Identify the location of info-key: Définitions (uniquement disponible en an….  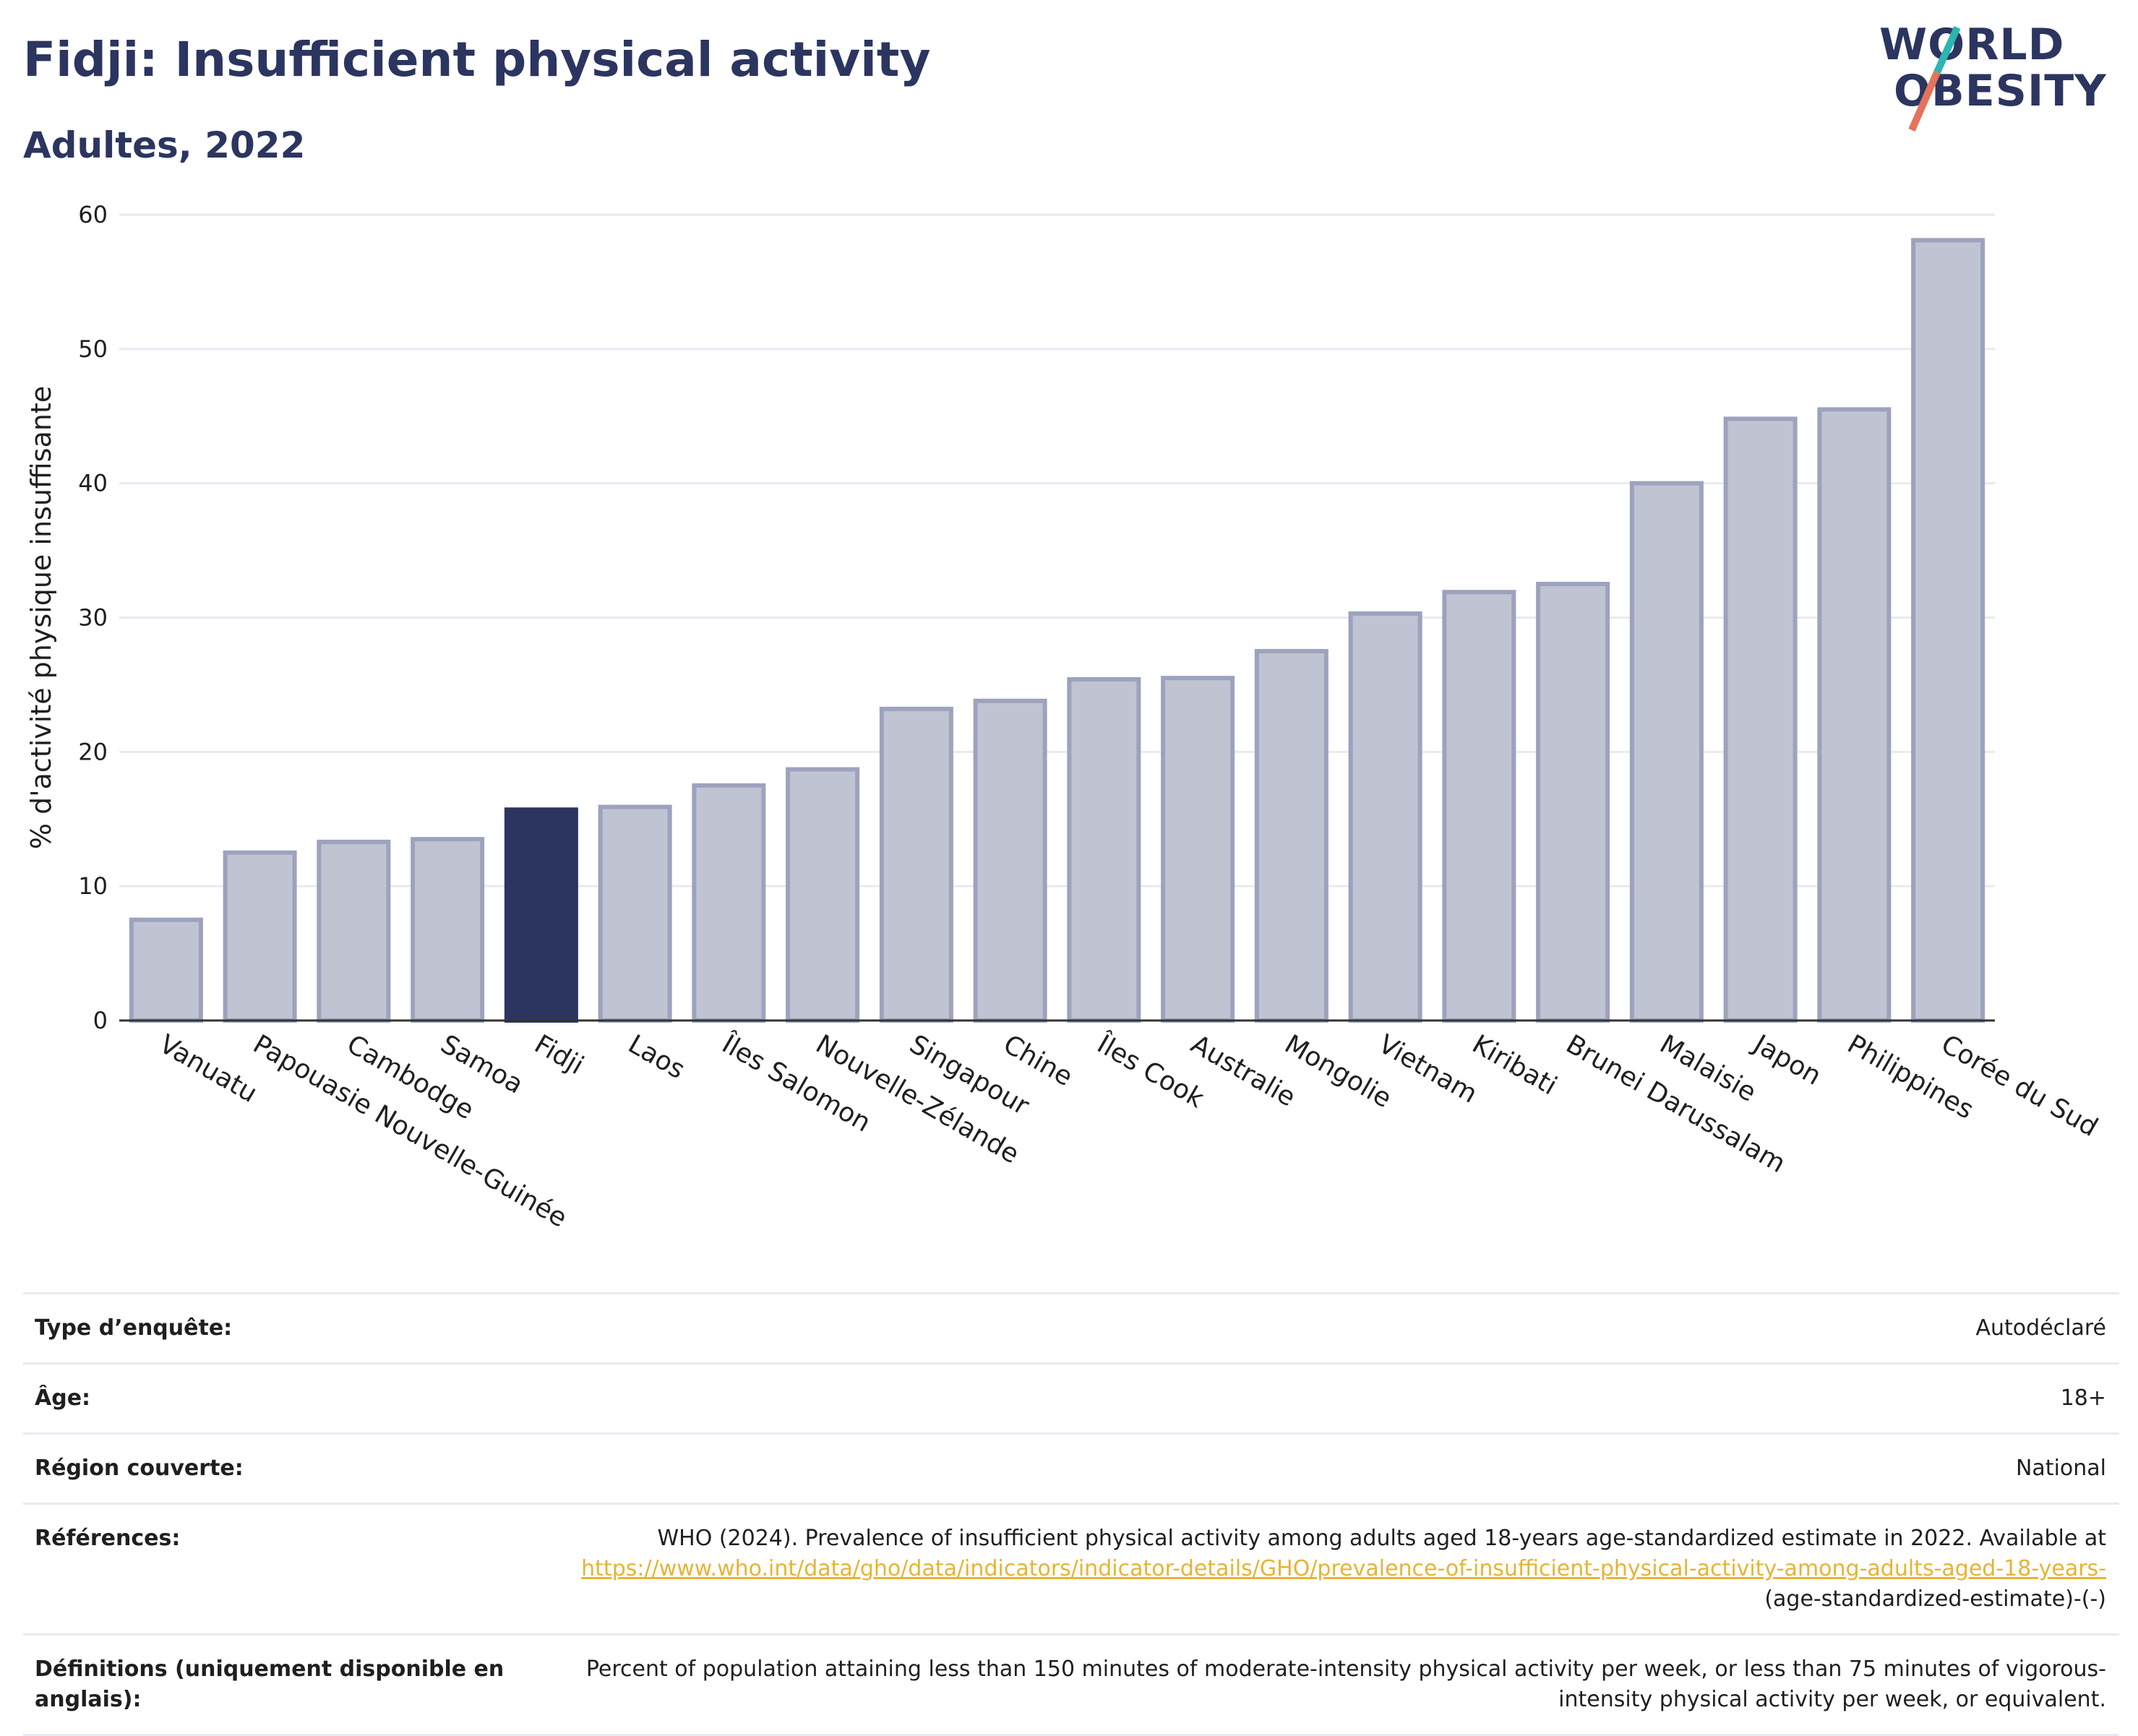
(270, 1684).